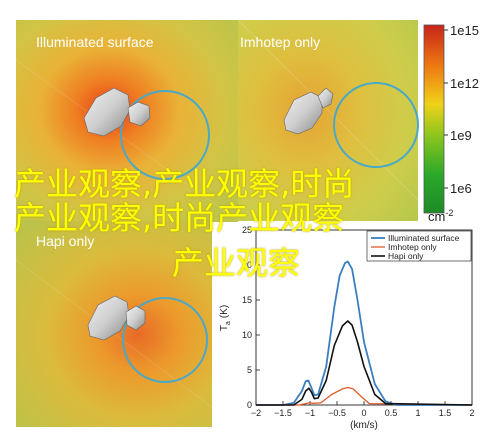 Image resolution: width=500 pixels, height=435 pixels. I want to click on y-axis-label-symbol: T, so click(224, 328).